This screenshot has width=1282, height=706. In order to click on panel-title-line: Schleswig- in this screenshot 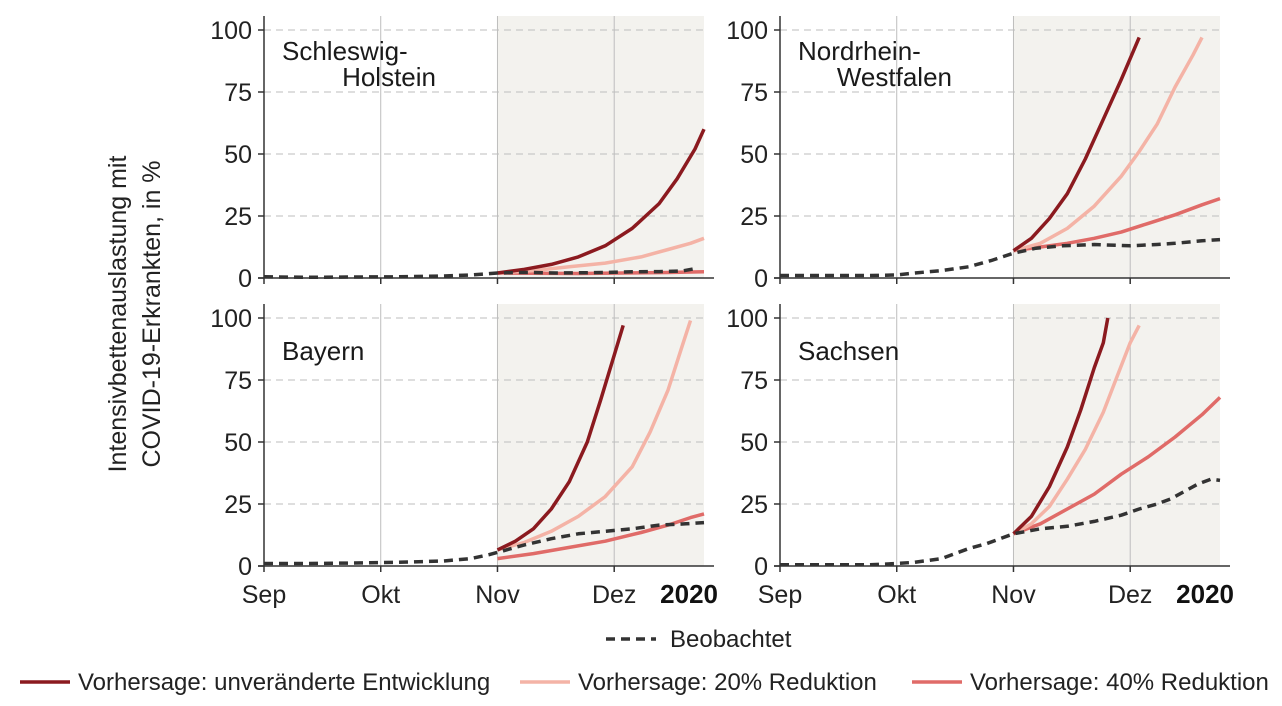, I will do `click(345, 51)`.